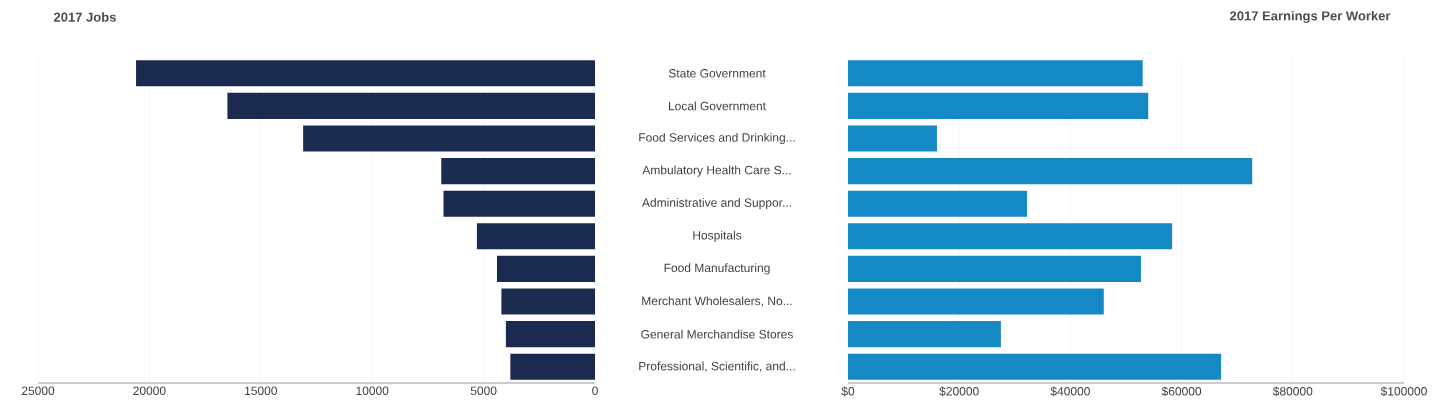  Describe the element at coordinates (1403, 391) in the screenshot. I see `x-tick-label: $100000` at that location.